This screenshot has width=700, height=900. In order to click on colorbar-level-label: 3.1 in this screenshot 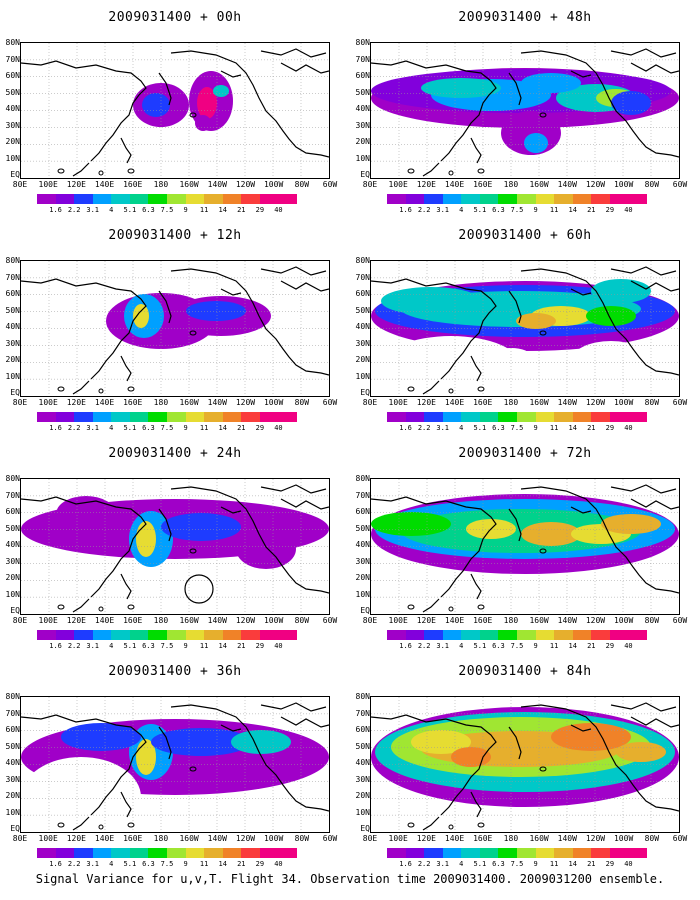, I will do `click(93, 210)`.